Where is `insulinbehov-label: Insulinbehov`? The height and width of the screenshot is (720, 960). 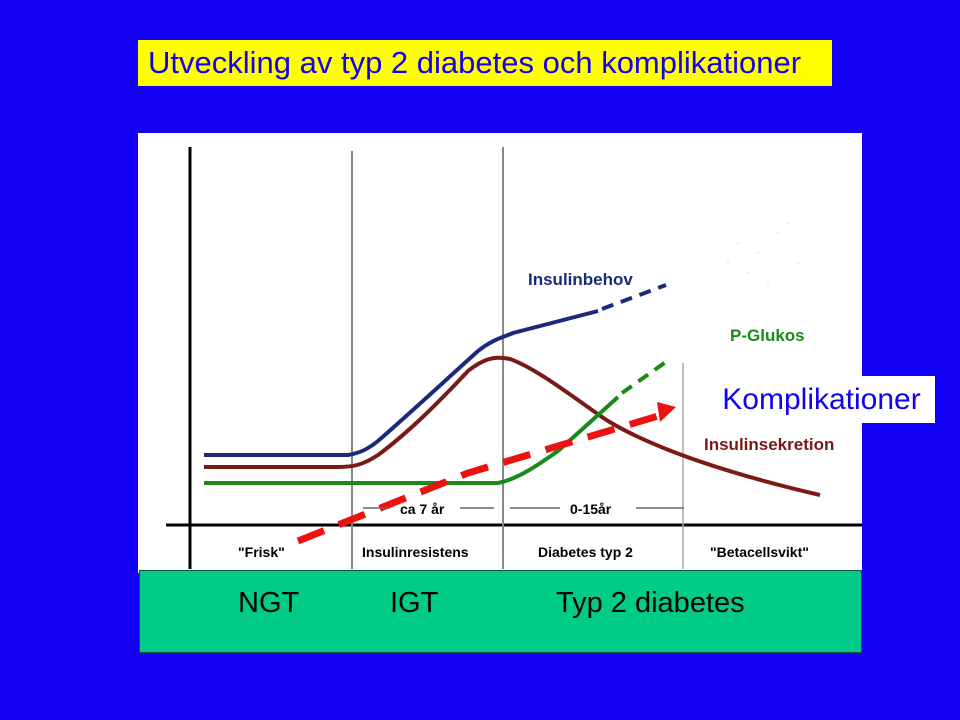 insulinbehov-label: Insulinbehov is located at coordinates (580, 279).